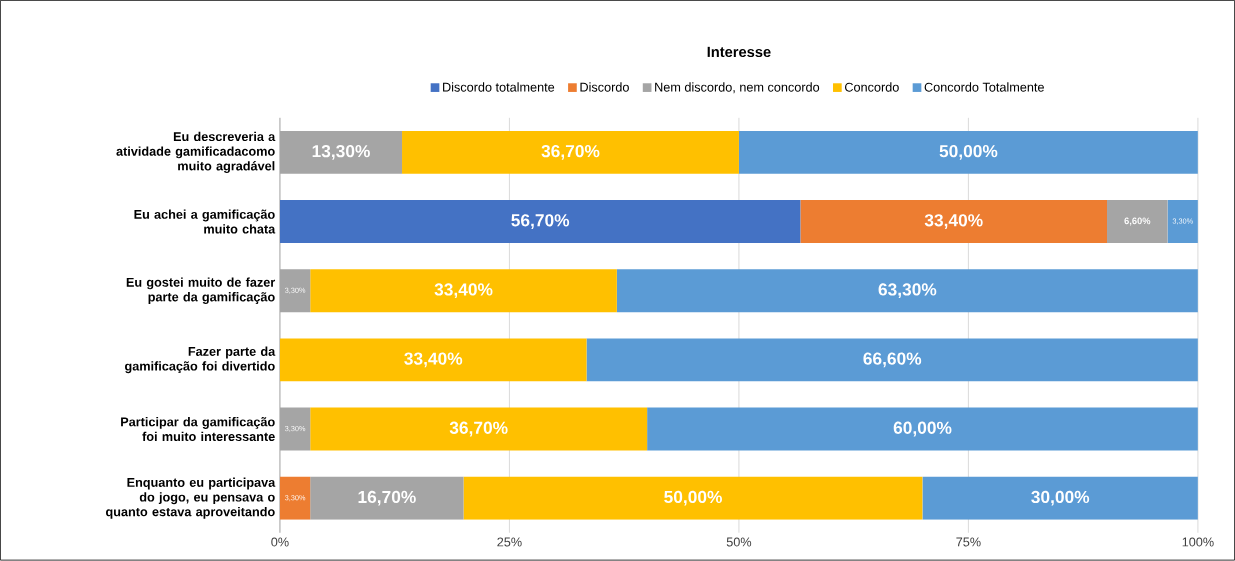 The image size is (1235, 561). Describe the element at coordinates (737, 88) in the screenshot. I see `legend-label: Nem discordo, nem concordo` at that location.